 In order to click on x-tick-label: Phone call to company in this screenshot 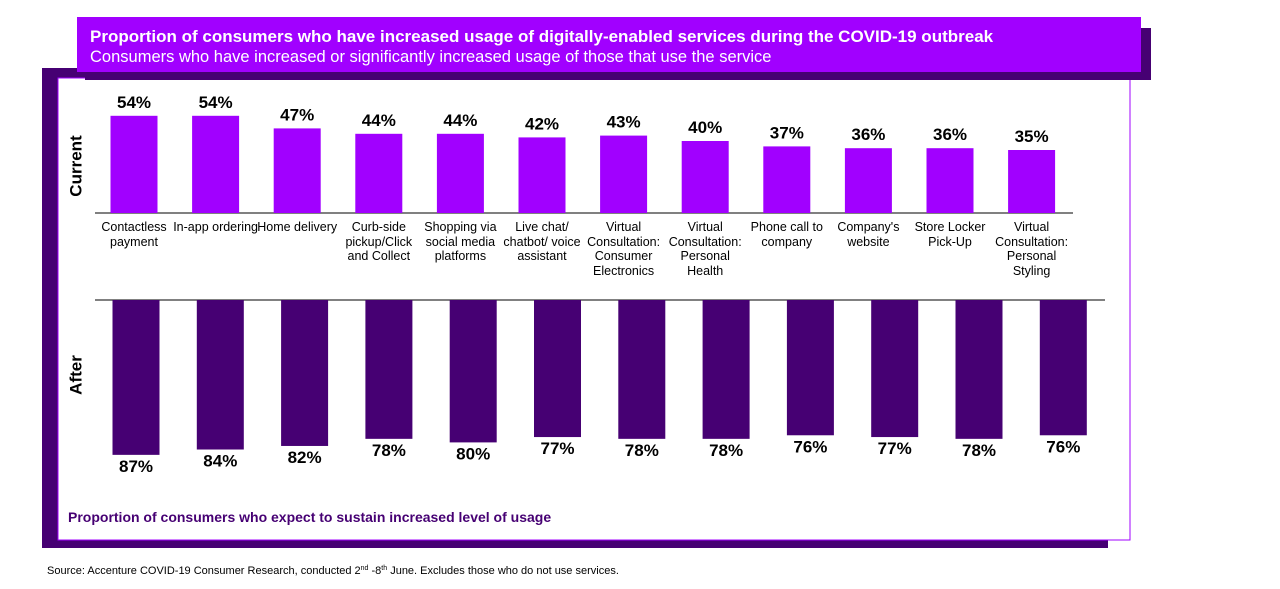, I will do `click(786, 234)`.